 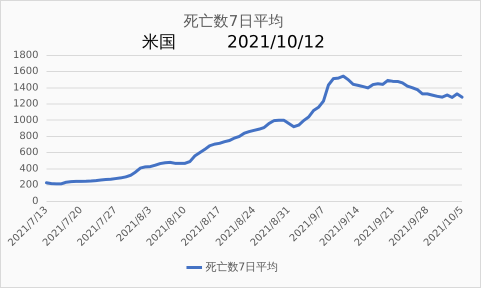 I want to click on y-tick-label: 400, so click(x=28, y=168).